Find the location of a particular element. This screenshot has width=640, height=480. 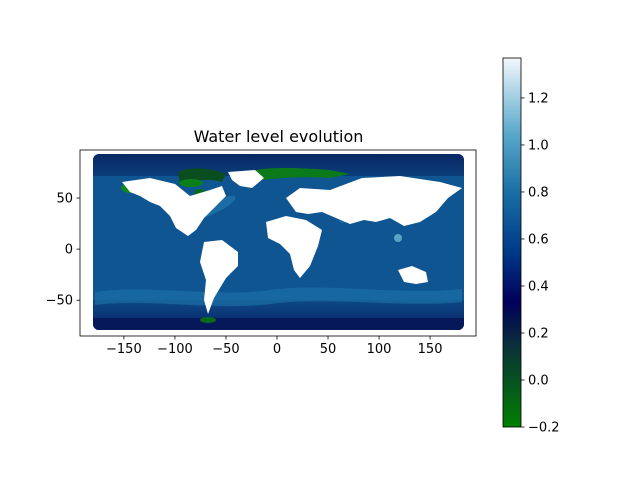

colorbar: −0.2 0.0 0.2 0.4 0.6 0.8 1.0 1.2 is located at coordinates (531, 246).